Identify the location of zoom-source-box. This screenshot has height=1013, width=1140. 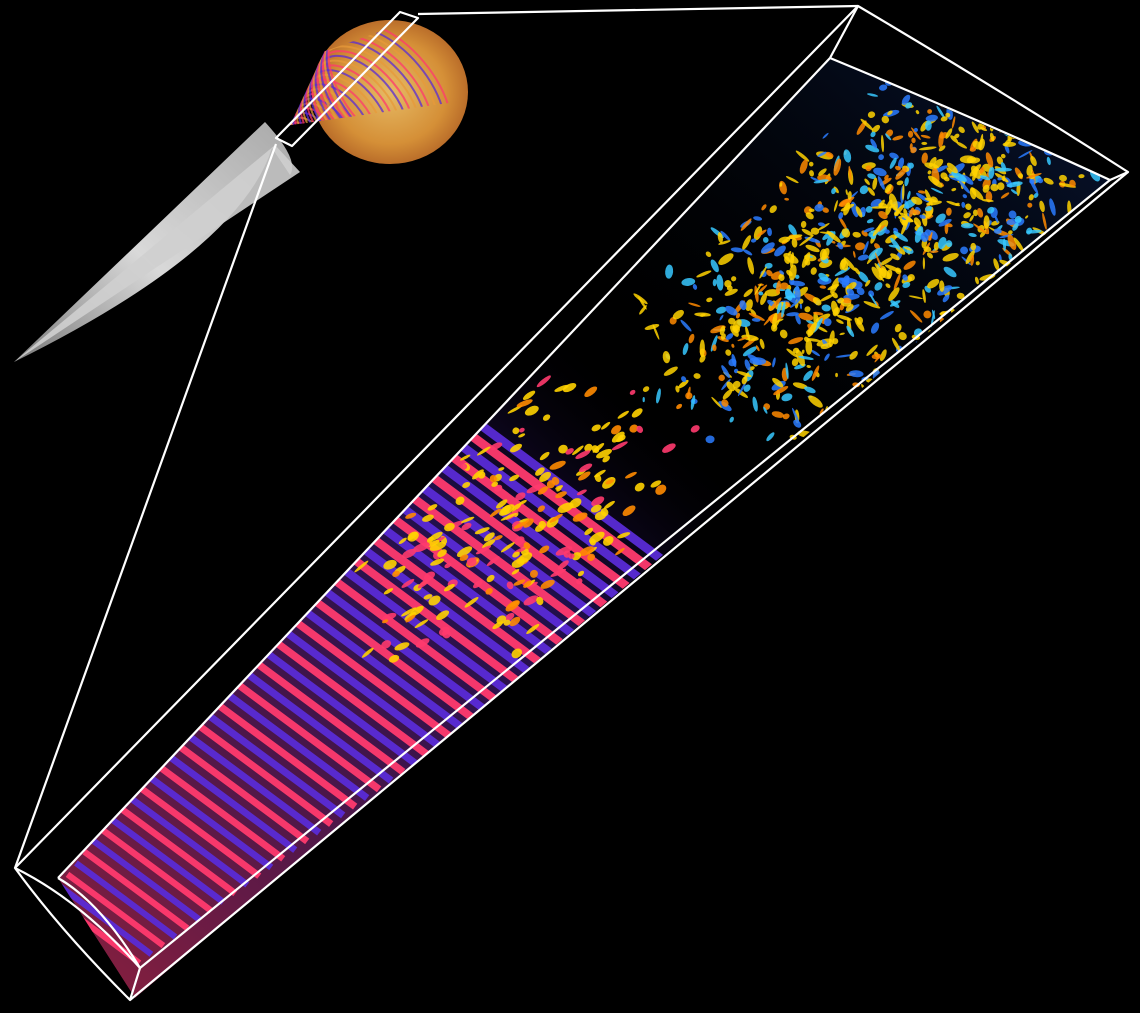
(347, 79).